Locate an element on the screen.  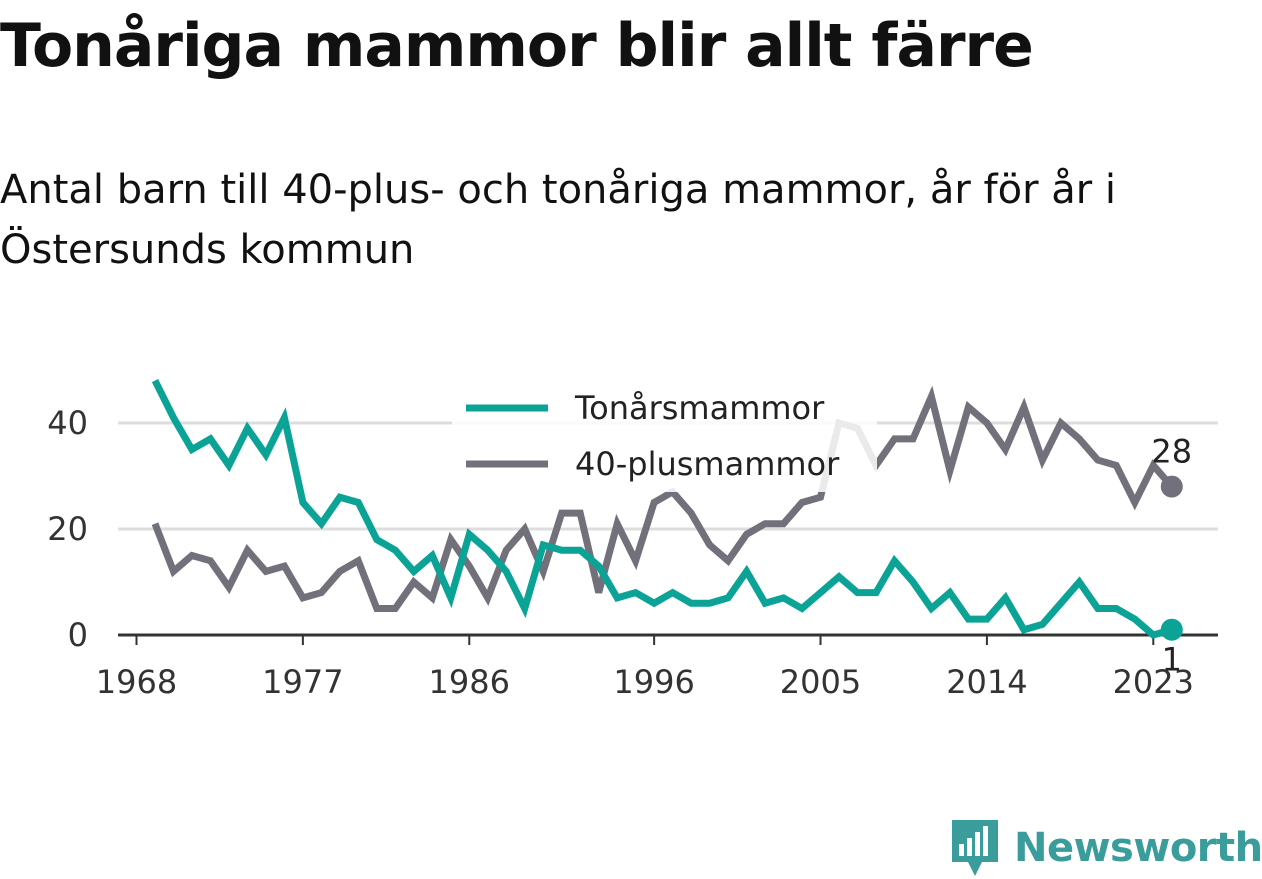
series-endpoints: 1 28 is located at coordinates (1171, 556).